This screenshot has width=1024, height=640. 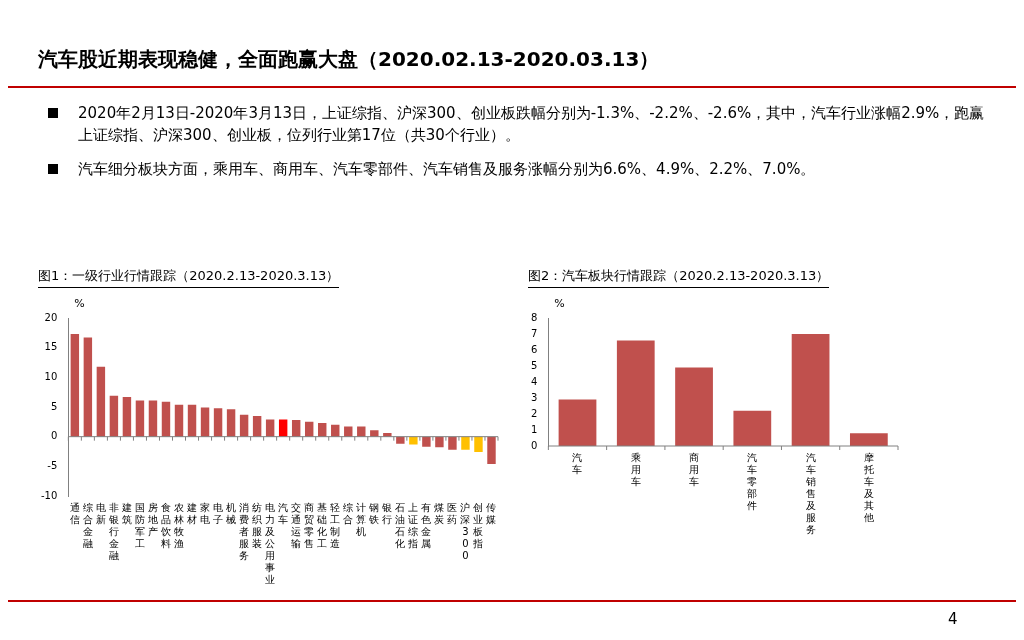 I want to click on x-tick-label: 房地产, so click(x=152, y=519).